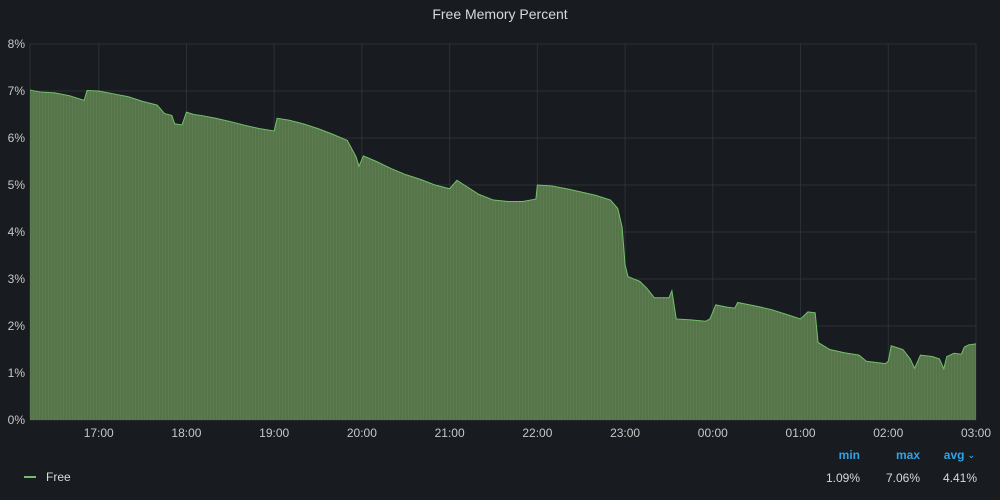 This screenshot has height=500, width=1000. I want to click on x-tick-label: 02:00, so click(888, 433).